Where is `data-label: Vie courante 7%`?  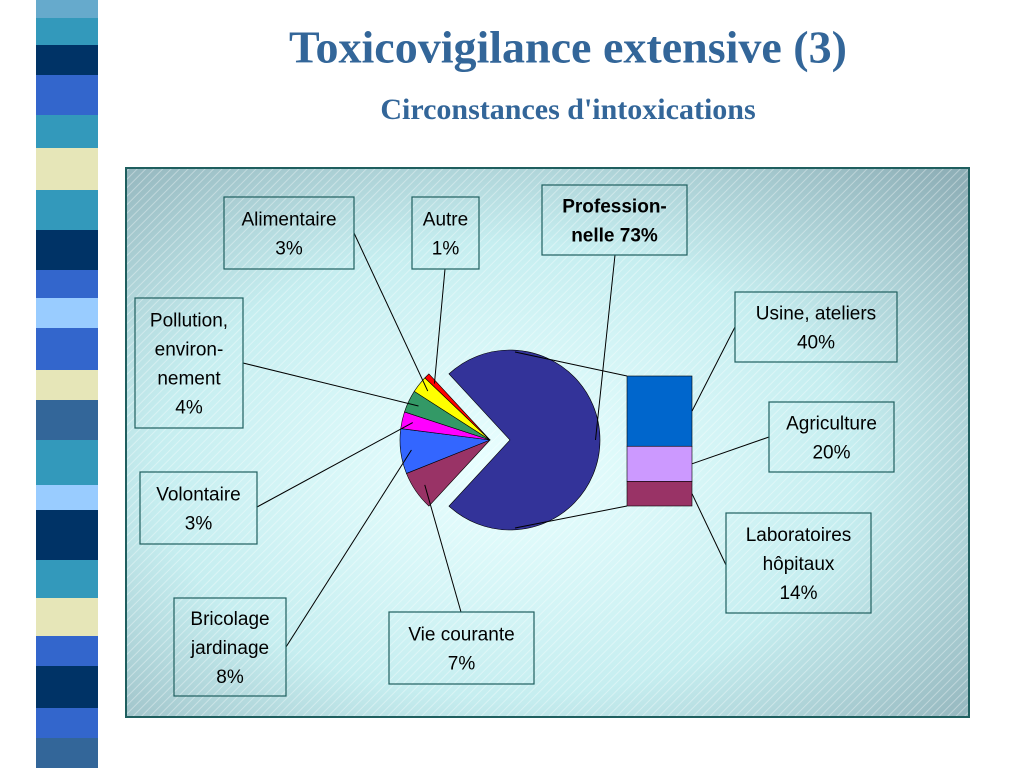 data-label: Vie courante 7% is located at coordinates (461, 650).